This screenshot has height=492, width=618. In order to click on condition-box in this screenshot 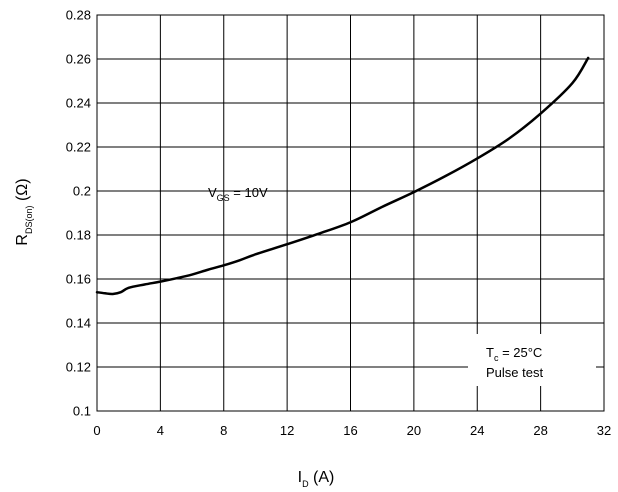, I will do `click(532, 360)`.